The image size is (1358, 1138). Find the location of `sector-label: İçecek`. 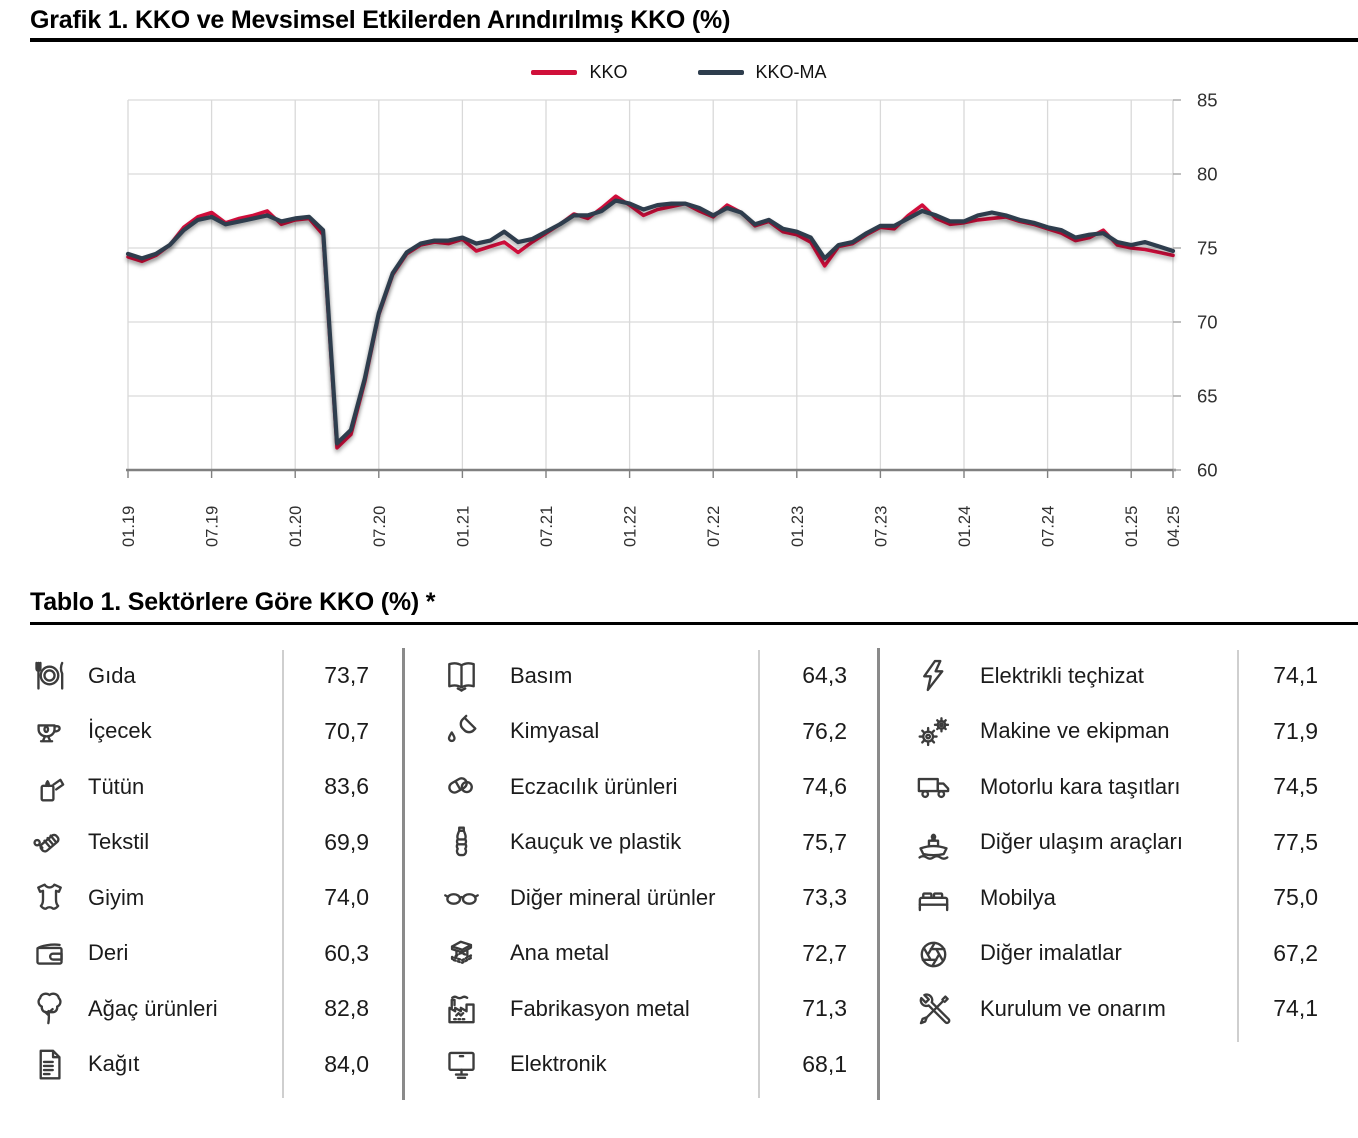

sector-label: İçecek is located at coordinates (120, 731).